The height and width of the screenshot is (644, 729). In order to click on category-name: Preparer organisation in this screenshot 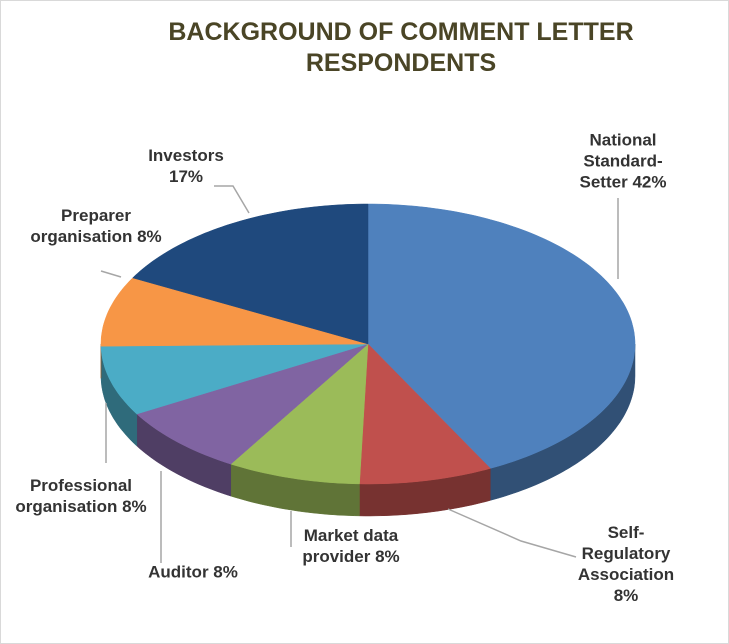, I will do `click(81, 226)`.